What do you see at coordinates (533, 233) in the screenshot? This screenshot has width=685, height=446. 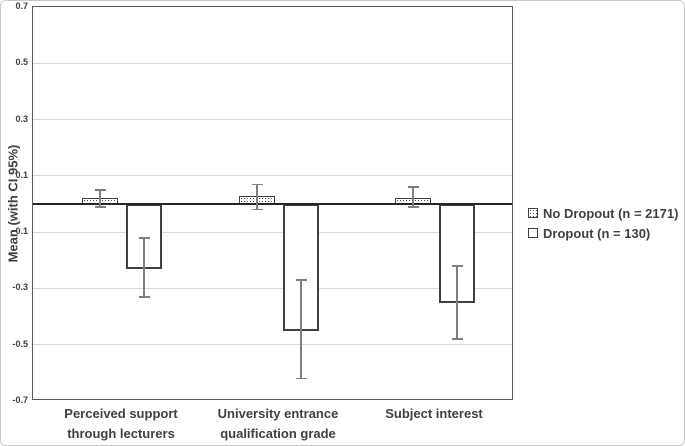 I see `white-swatch-icon` at bounding box center [533, 233].